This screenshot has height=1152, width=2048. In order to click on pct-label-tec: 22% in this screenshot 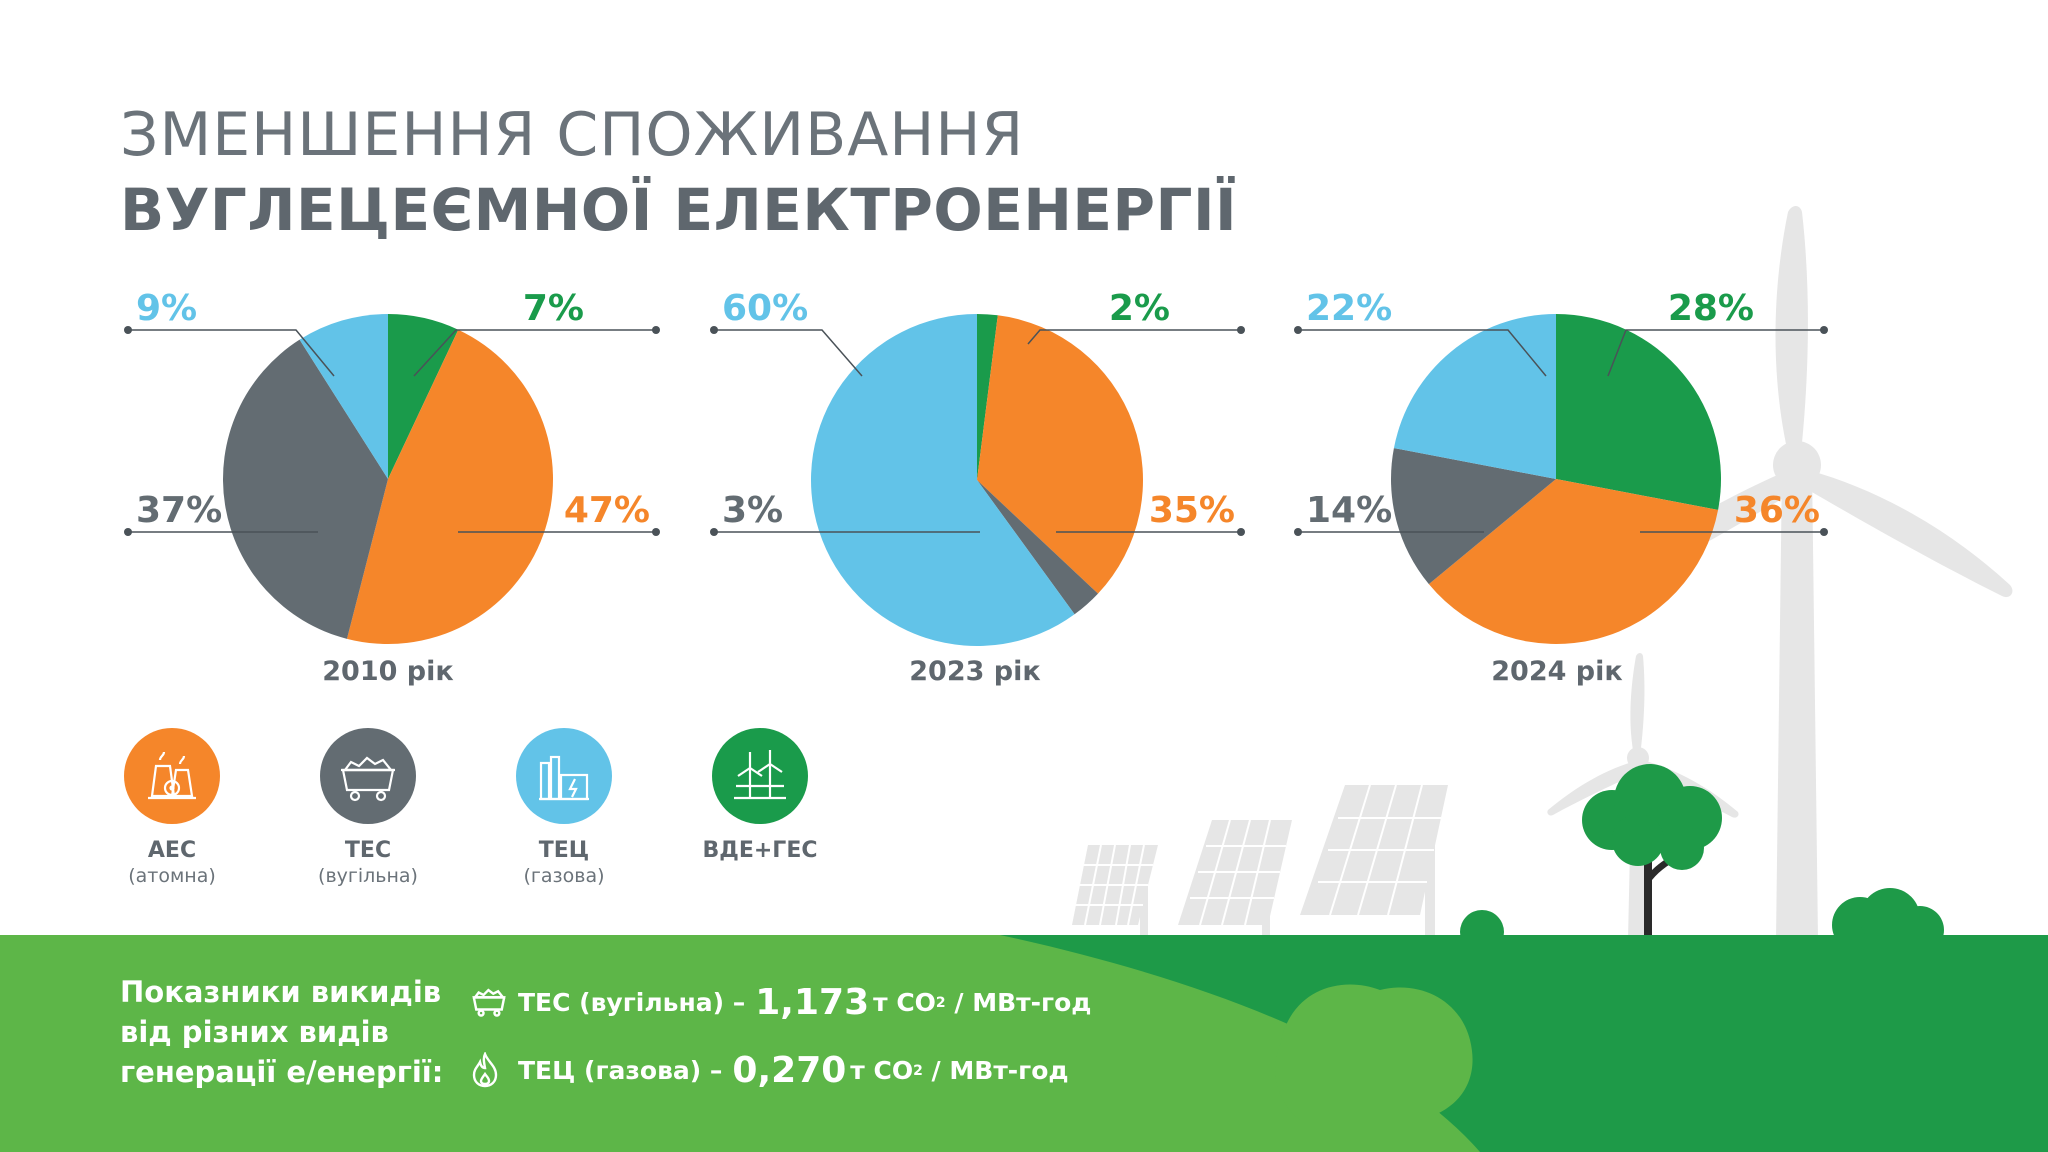, I will do `click(1349, 308)`.